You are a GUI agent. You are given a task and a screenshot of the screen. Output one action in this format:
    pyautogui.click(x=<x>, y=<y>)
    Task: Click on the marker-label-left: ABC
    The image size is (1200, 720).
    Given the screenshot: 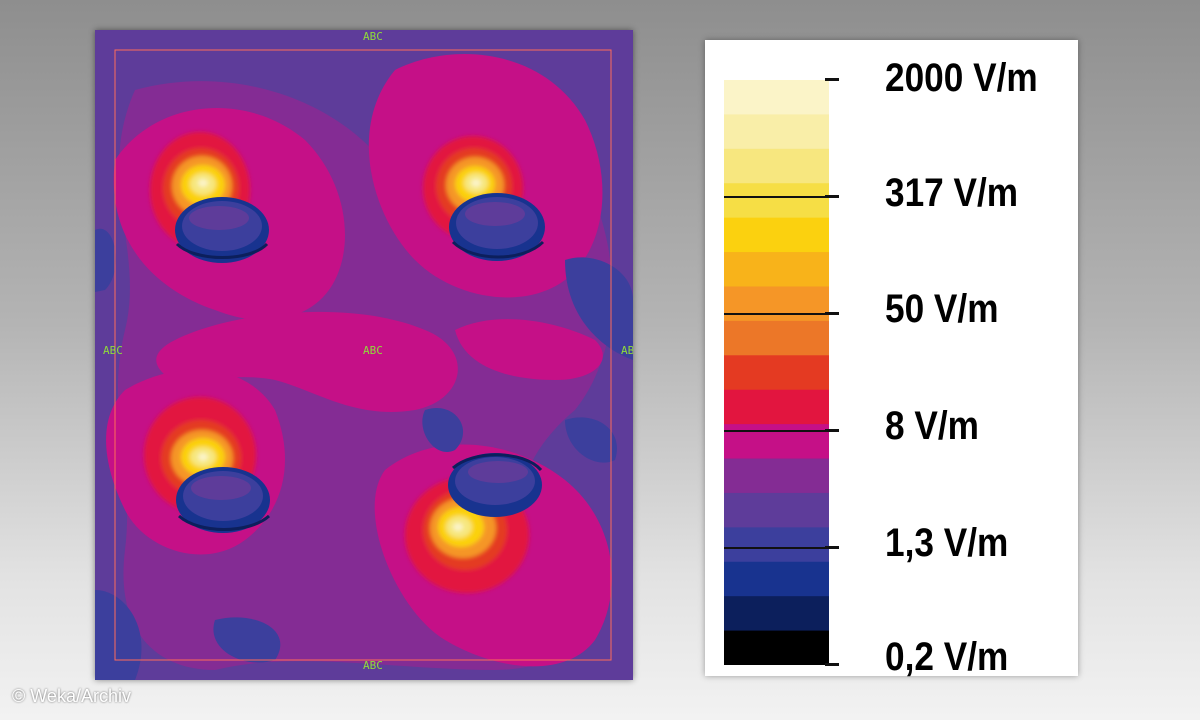 What is the action you would take?
    pyautogui.click(x=113, y=350)
    